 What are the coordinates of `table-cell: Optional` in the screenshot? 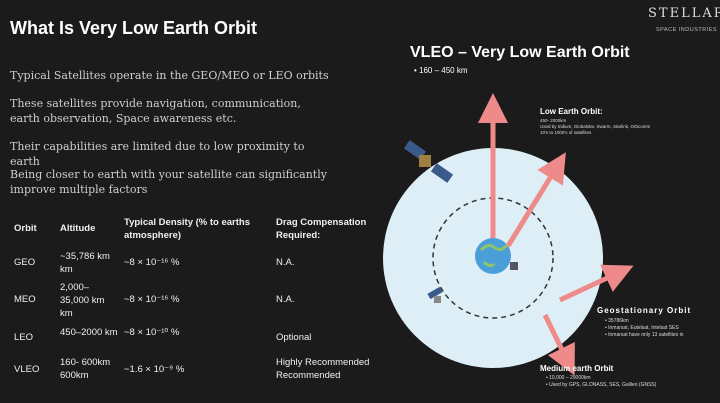 It's located at (294, 337).